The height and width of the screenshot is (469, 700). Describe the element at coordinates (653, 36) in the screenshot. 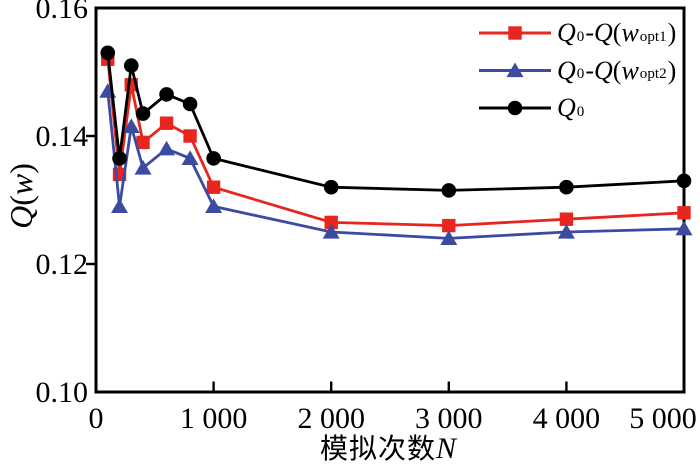

I see `label-token: opt1` at that location.